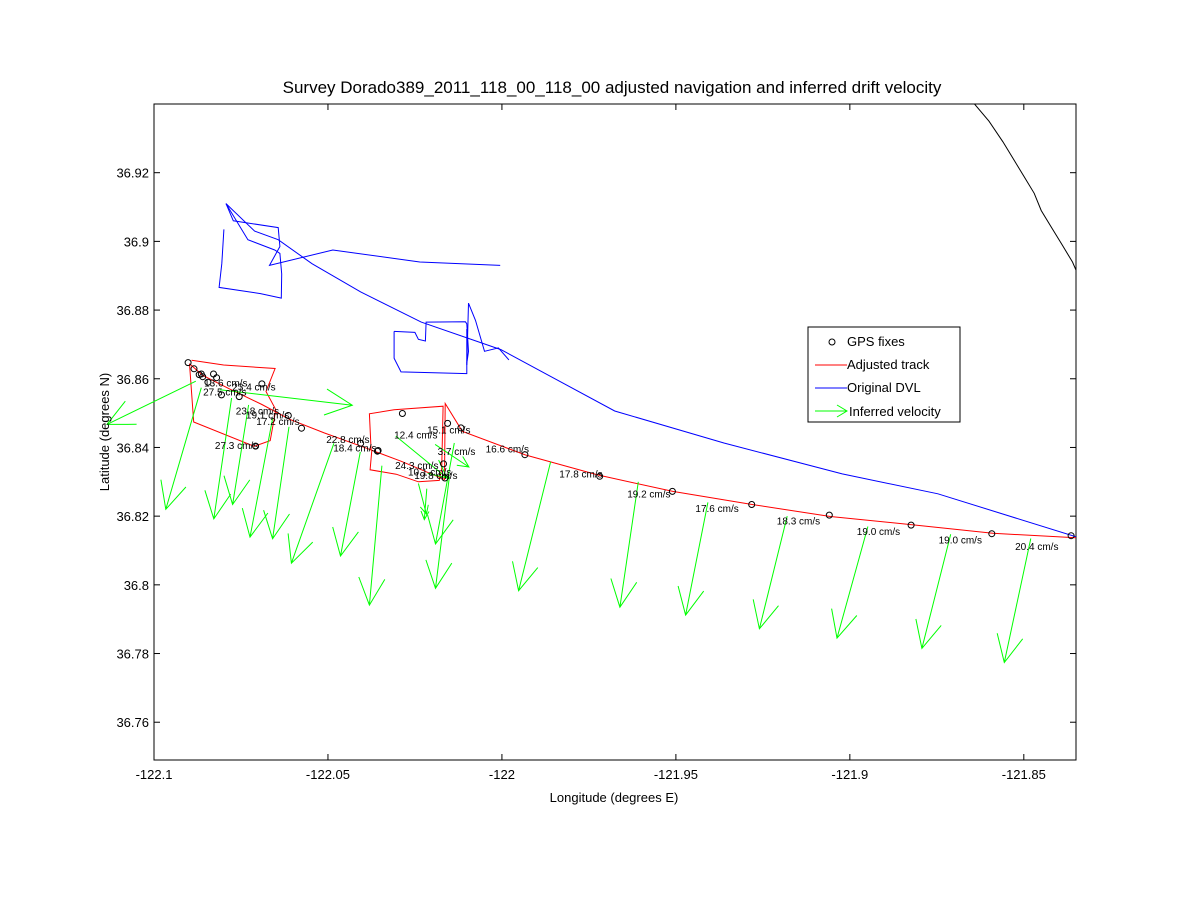 The image size is (1188, 900). I want to click on y-axis-label: Latitude (degrees N), so click(104, 432).